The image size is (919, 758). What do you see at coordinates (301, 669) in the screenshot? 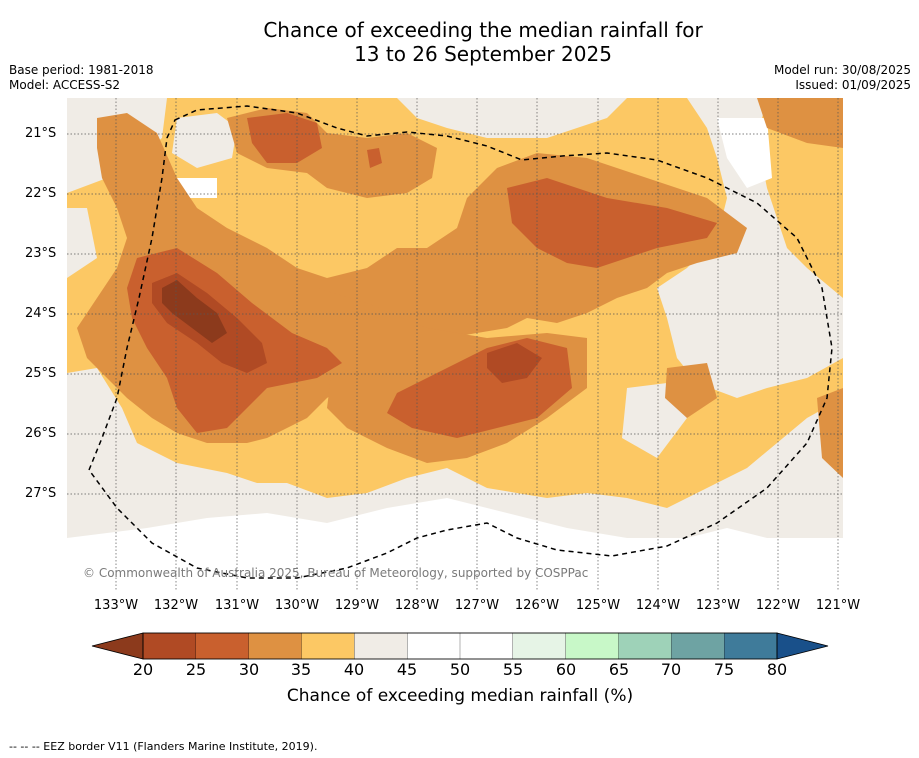
I see `colorbar-tick: 35` at bounding box center [301, 669].